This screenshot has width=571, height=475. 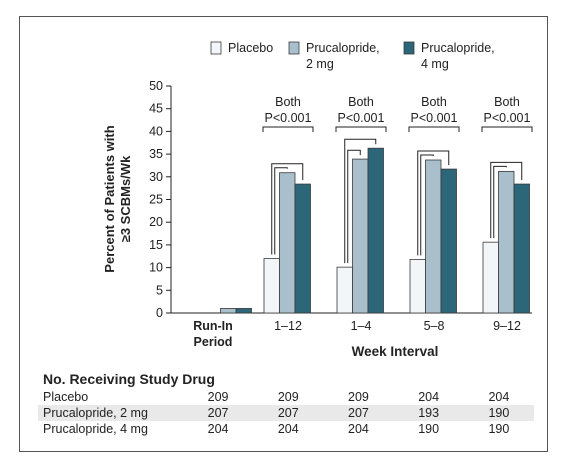 What do you see at coordinates (156, 86) in the screenshot?
I see `y-tick-label: 50` at bounding box center [156, 86].